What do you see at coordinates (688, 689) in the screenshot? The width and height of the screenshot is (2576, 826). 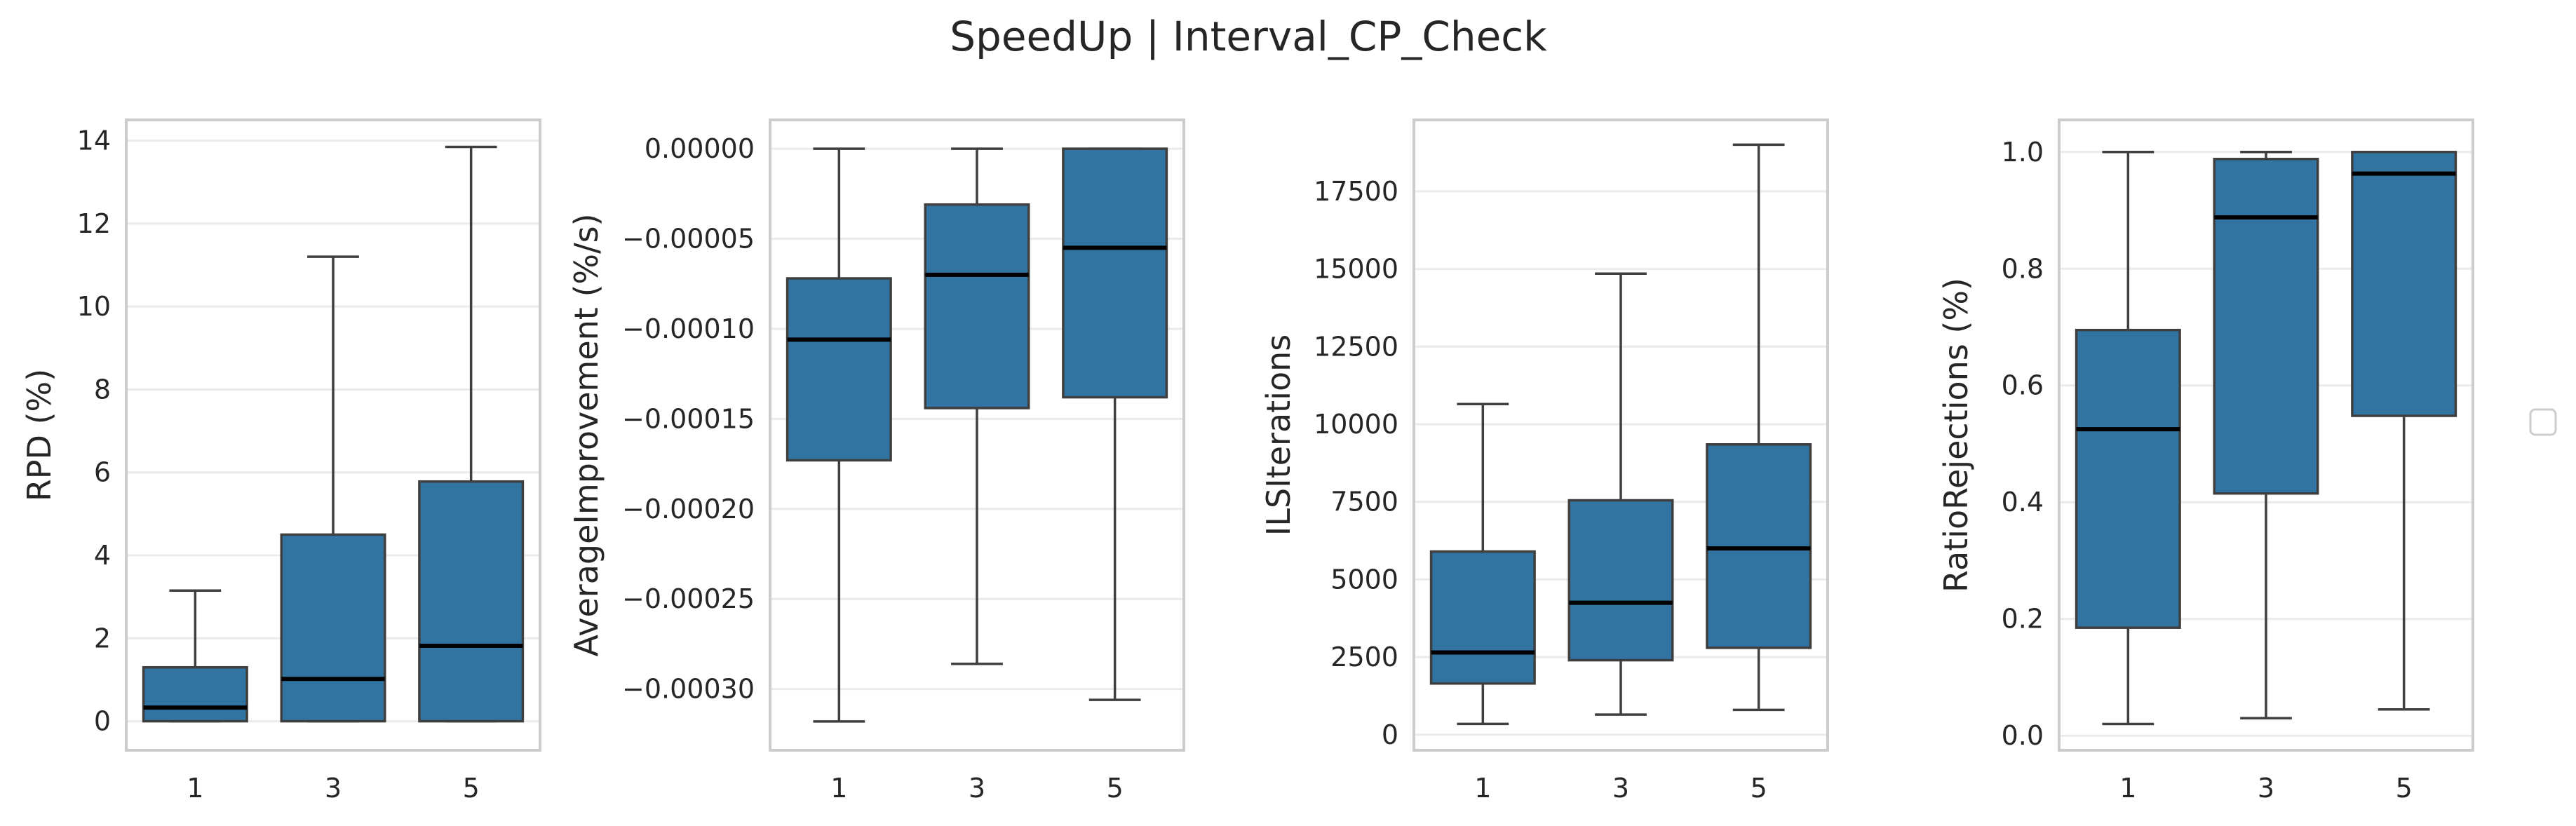 I see `y-tick-label: −0.00030` at bounding box center [688, 689].